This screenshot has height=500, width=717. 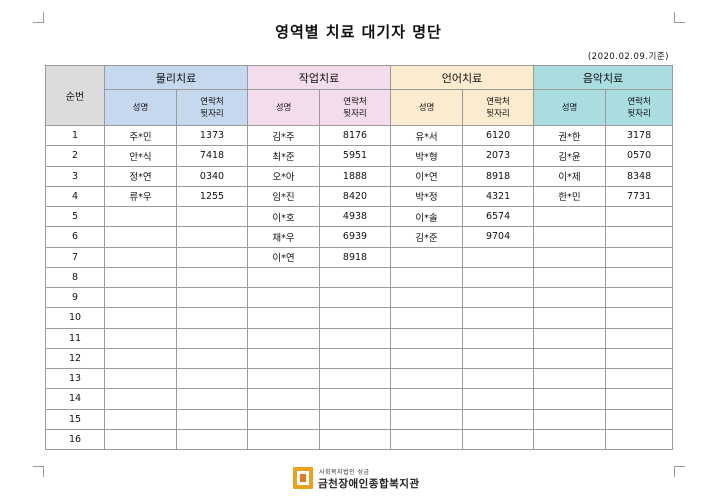 What do you see at coordinates (75, 297) in the screenshot?
I see `row-number: 9` at bounding box center [75, 297].